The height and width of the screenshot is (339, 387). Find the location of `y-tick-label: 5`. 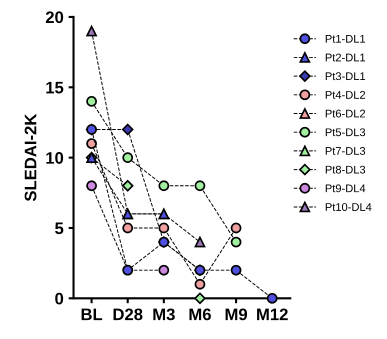

y-tick-label: 5 is located at coordinates (59, 228).